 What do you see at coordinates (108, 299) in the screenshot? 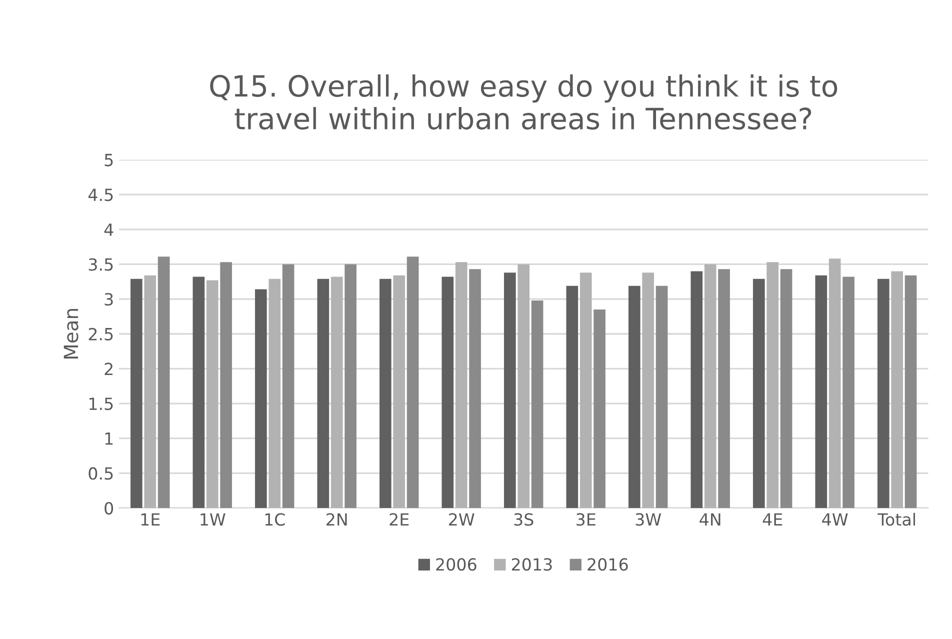
I see `y-tick-label: 3` at bounding box center [108, 299].